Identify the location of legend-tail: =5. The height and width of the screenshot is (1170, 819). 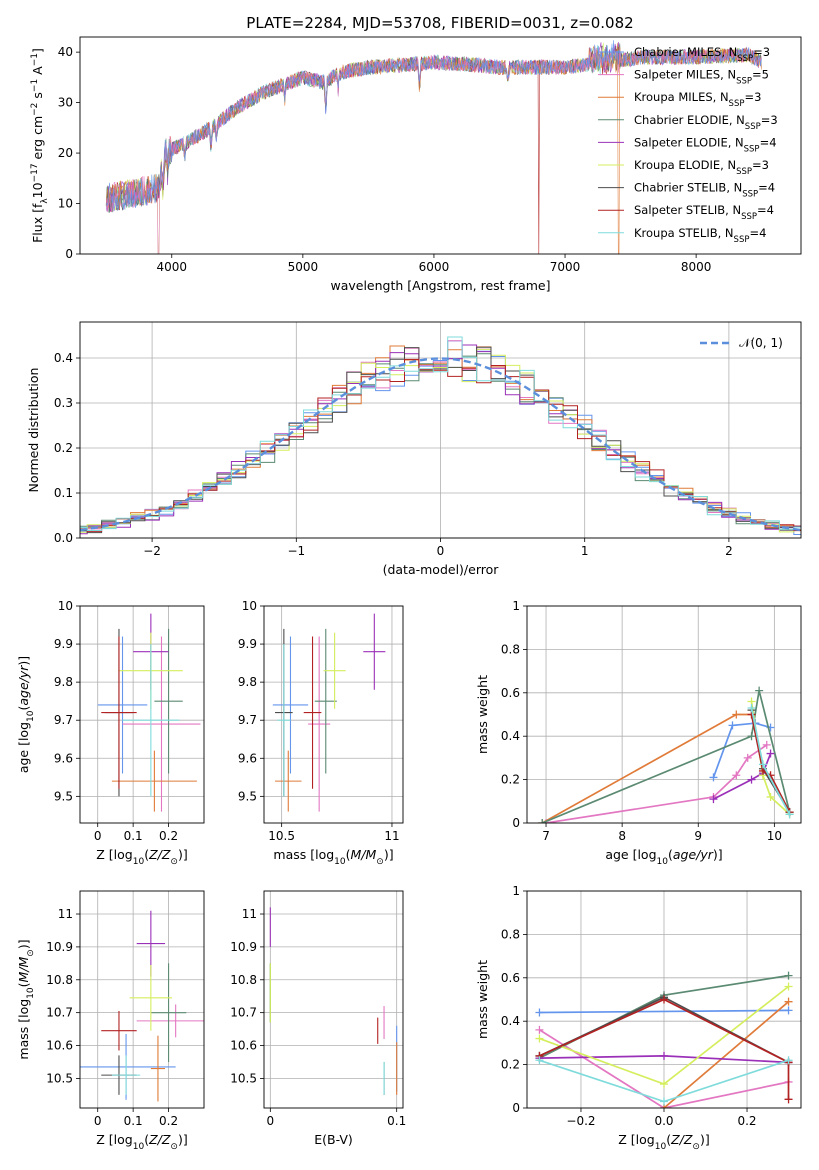
(760, 75).